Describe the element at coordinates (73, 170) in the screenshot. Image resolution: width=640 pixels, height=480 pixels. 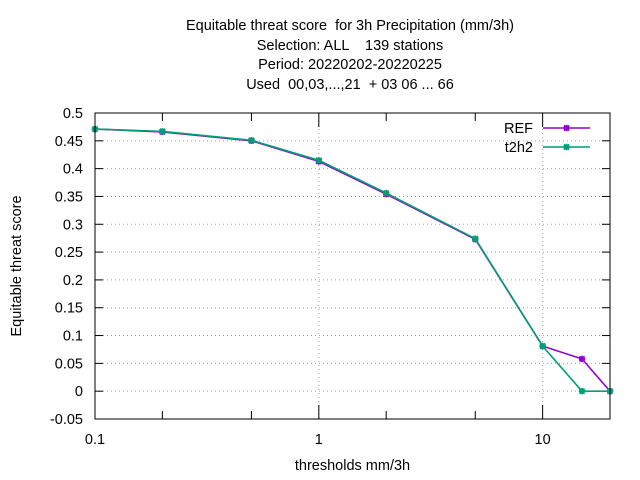
I see `y-tick-label: 0.4` at that location.